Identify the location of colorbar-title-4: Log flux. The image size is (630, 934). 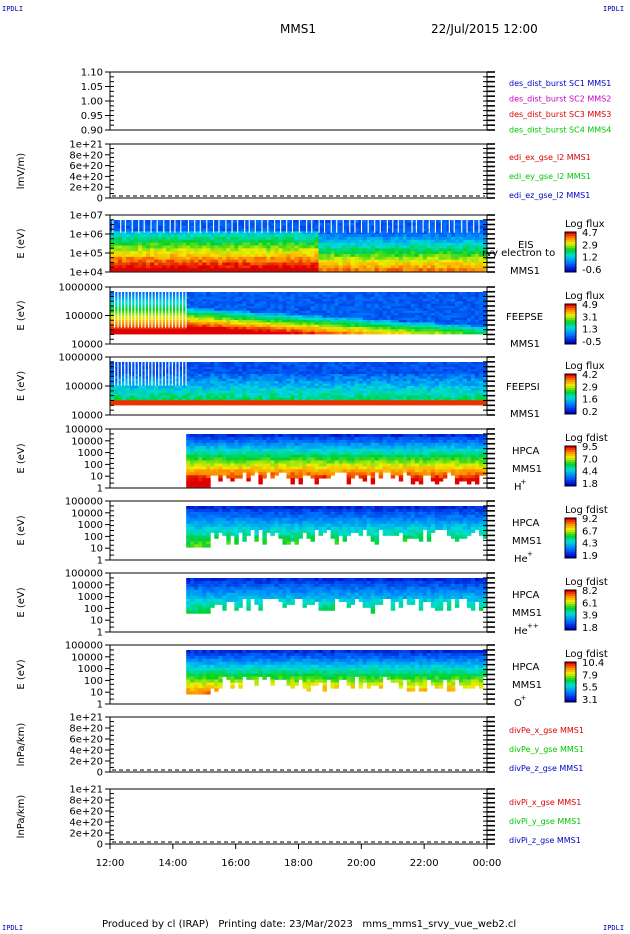
(585, 366).